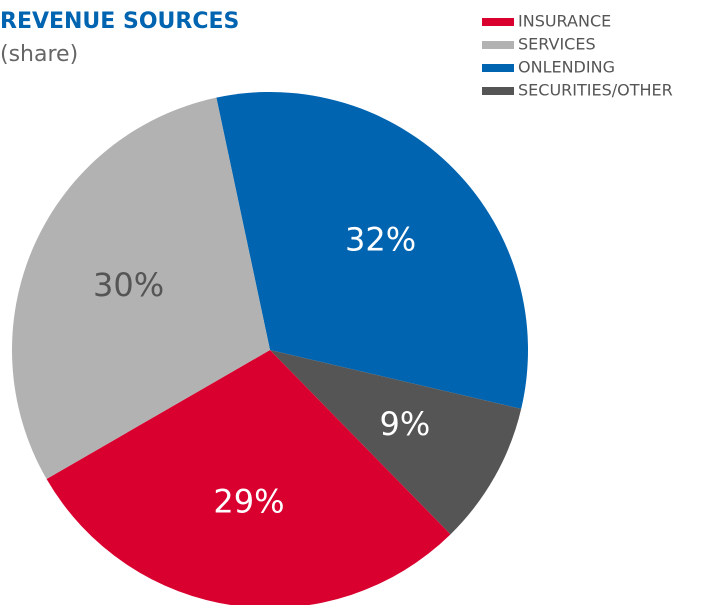 This screenshot has height=605, width=719. I want to click on chart-subtitle: (share), so click(39, 54).